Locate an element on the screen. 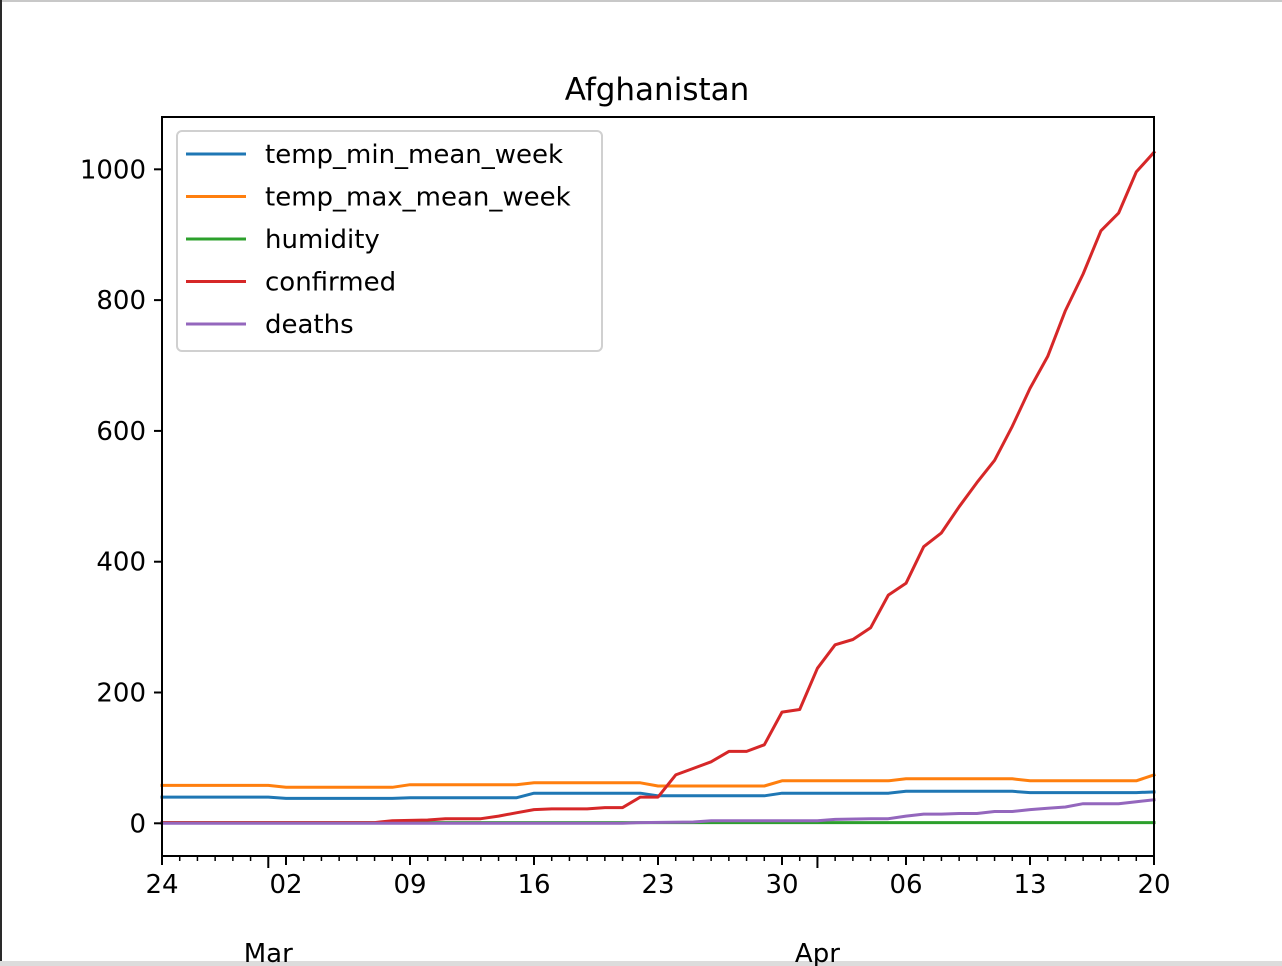 The height and width of the screenshot is (966, 1282). legend-label-humidity: humidity is located at coordinates (322, 240).